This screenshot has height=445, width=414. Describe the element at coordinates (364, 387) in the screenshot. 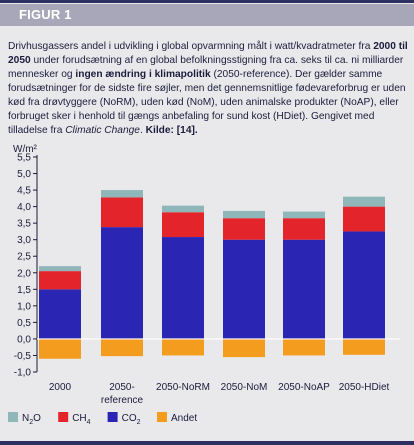

I see `x-tick-label: 2050-HDiet` at that location.